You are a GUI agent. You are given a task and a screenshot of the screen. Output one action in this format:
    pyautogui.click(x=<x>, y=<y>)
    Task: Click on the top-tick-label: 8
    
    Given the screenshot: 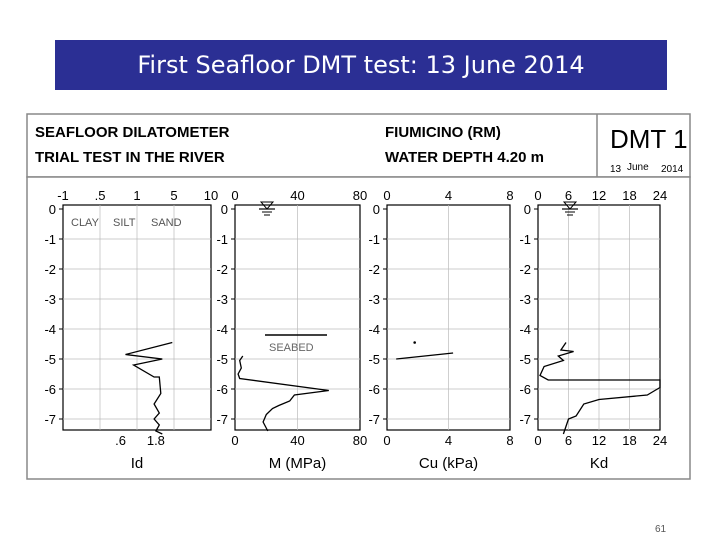 What is the action you would take?
    pyautogui.click(x=509, y=195)
    